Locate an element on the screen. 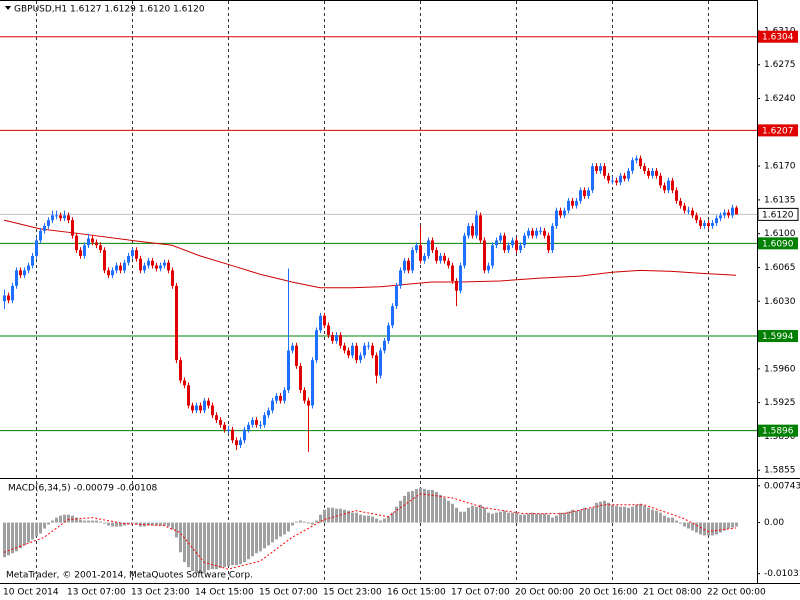 The height and width of the screenshot is (600, 800). y-tick-label: 1.6030 is located at coordinates (780, 302).